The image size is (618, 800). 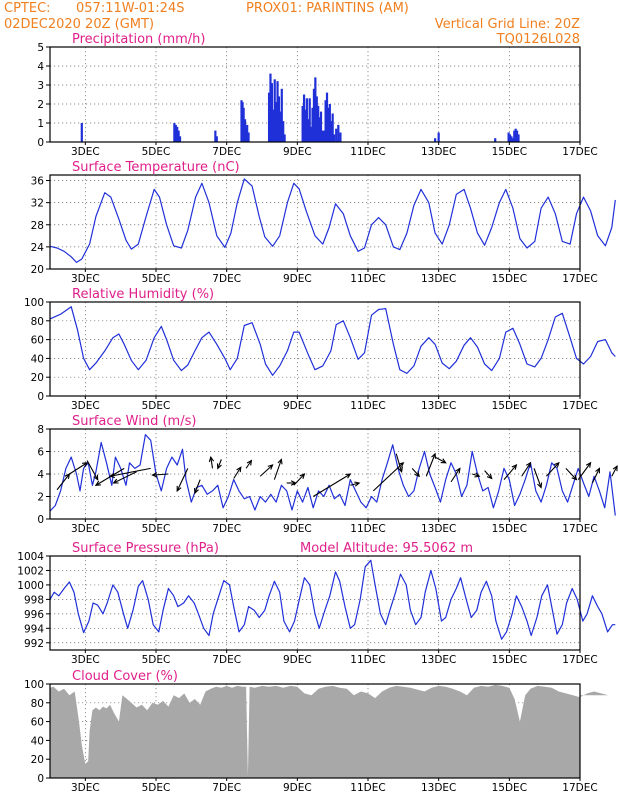 What do you see at coordinates (40, 520) in the screenshot?
I see `wind-ytick-label: 0` at bounding box center [40, 520].